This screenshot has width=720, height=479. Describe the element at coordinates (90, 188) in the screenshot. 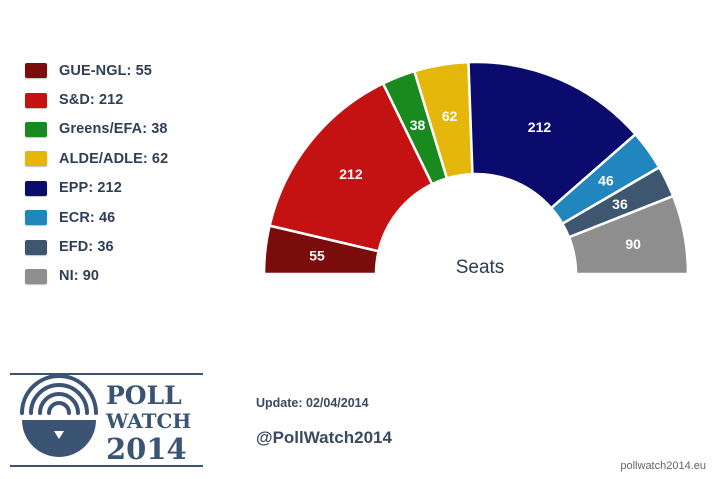

I see `legend-label: EPP: 212` at that location.